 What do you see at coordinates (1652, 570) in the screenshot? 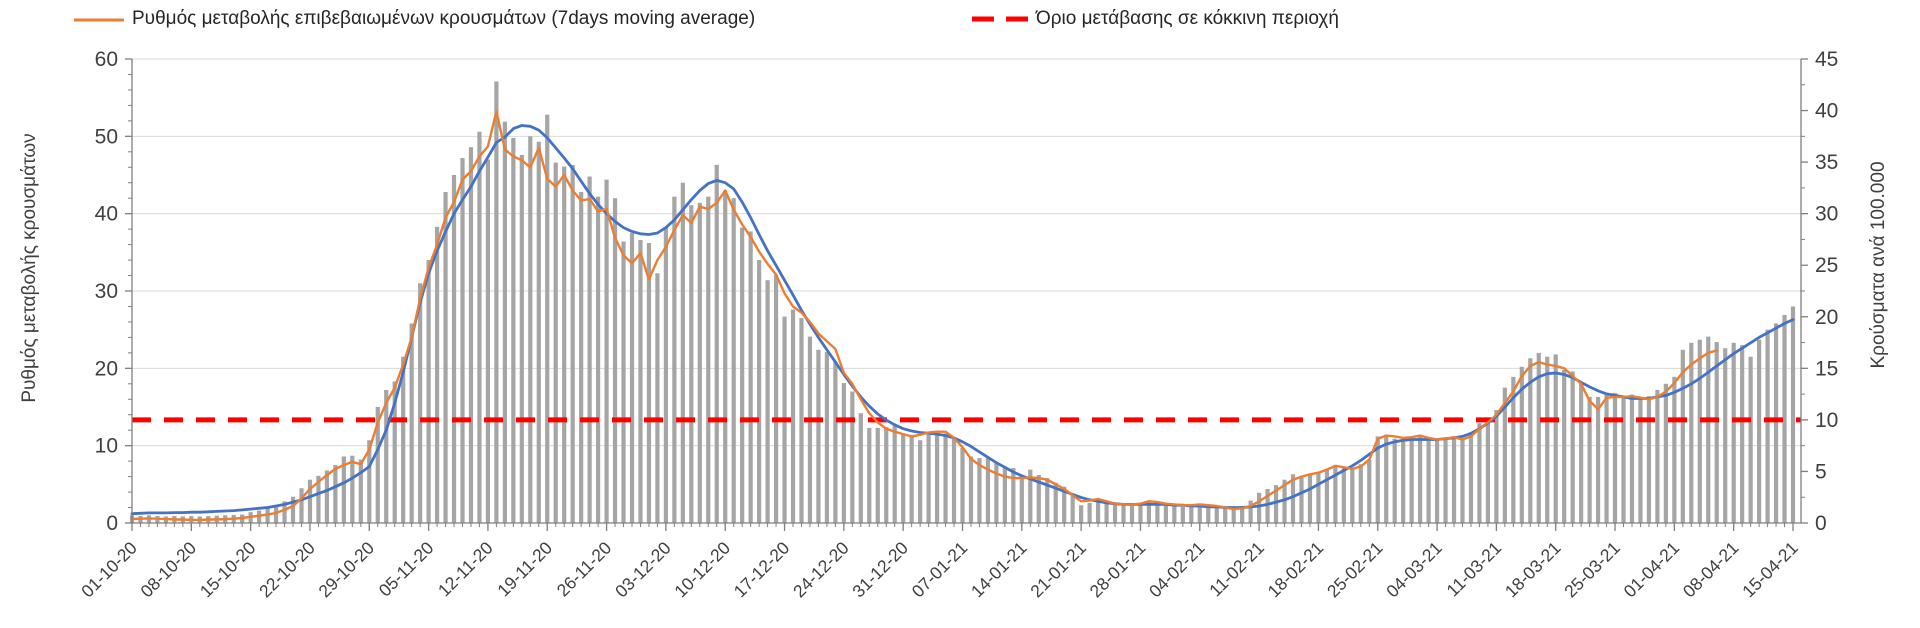
I see `svg-text: 01-04-21` at bounding box center [1652, 570].